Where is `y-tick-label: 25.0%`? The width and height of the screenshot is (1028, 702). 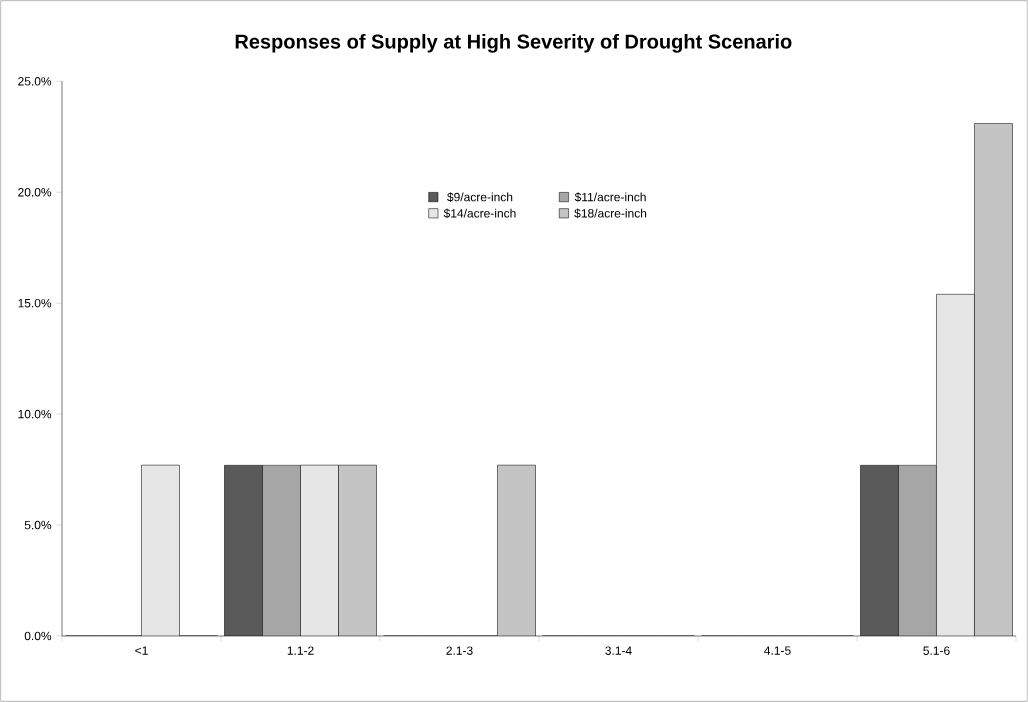 y-tick-label: 25.0% is located at coordinates (35, 81).